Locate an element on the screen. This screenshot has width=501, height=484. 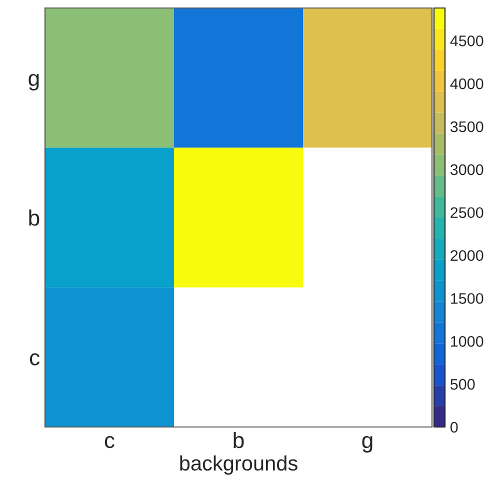
color-bar-label: 3500 is located at coordinates (467, 126).